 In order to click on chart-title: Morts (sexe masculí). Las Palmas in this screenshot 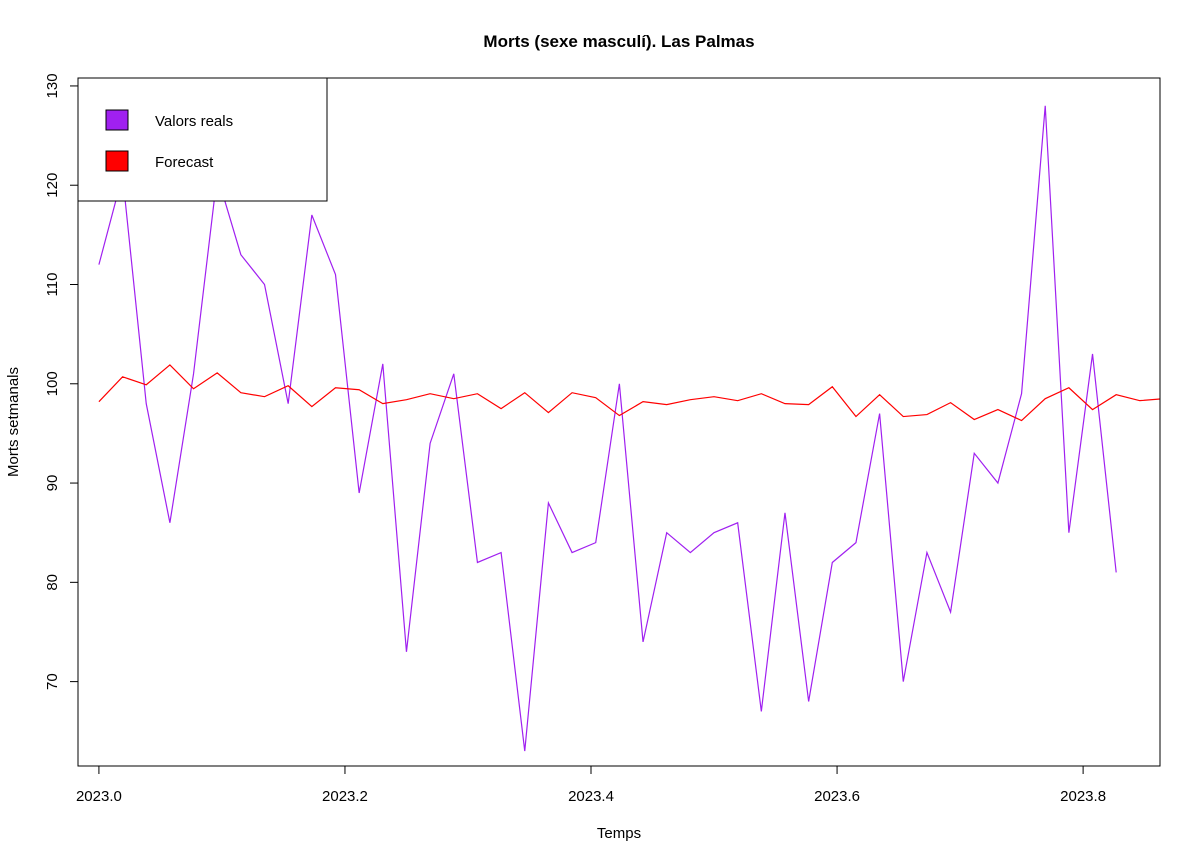, I will do `click(618, 41)`.